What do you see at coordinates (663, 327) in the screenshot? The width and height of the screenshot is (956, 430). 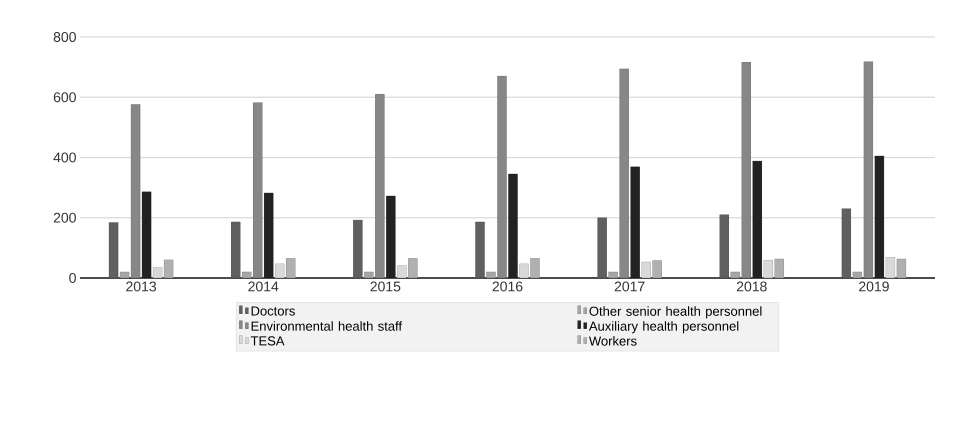 I see `legend-label: Auxiliary health personnel` at bounding box center [663, 327].